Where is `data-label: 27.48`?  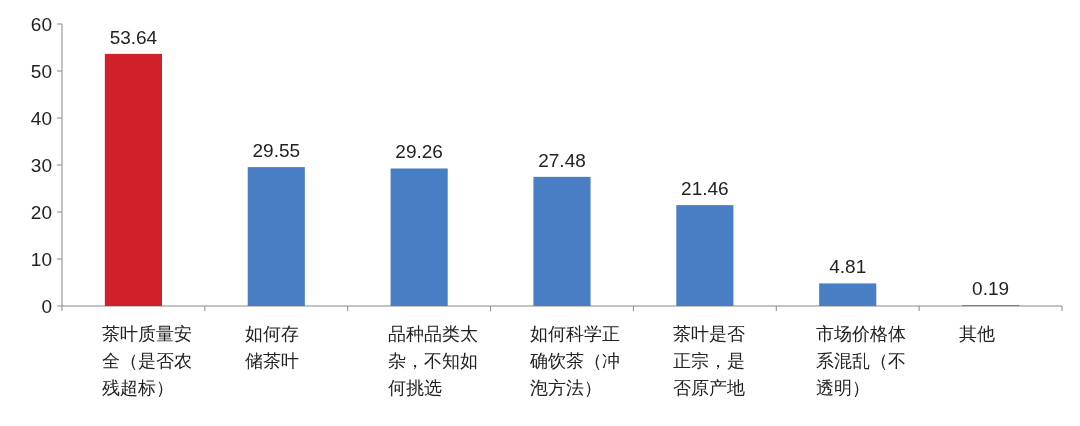
data-label: 27.48 is located at coordinates (562, 160).